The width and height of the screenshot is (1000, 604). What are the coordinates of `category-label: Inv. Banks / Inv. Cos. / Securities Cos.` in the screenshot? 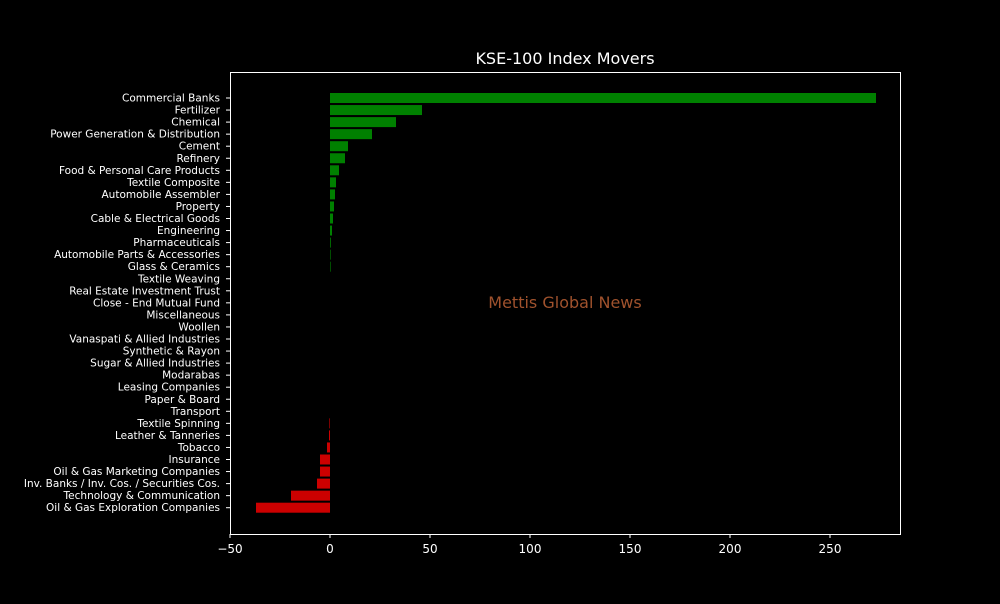 It's located at (122, 484).